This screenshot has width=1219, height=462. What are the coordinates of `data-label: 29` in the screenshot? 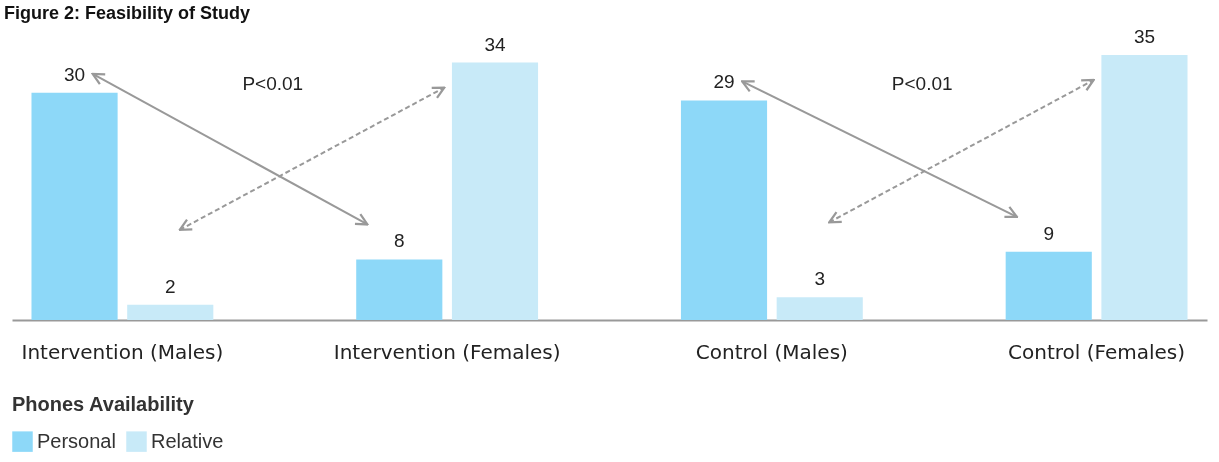 It's located at (724, 82).